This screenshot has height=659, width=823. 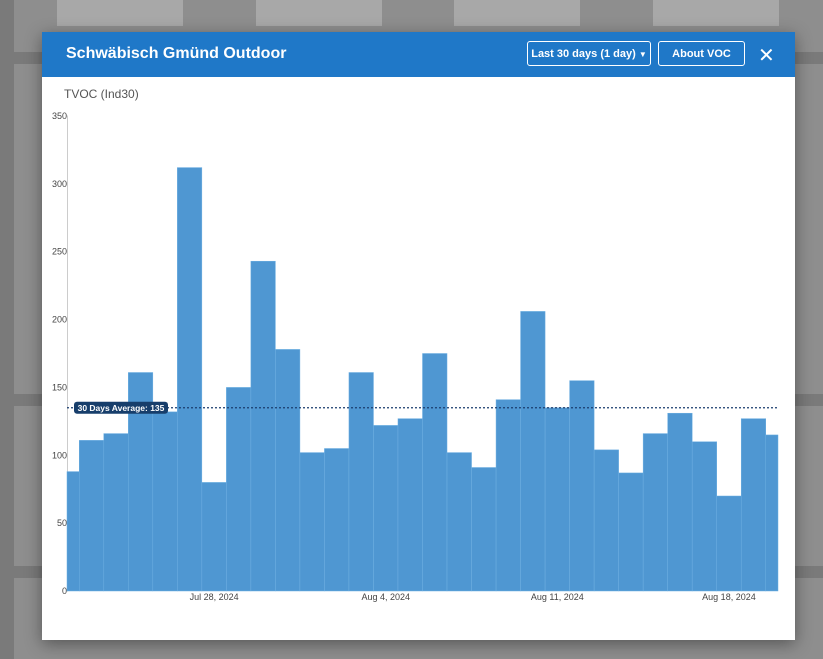 I want to click on x-tick-label: Aug 11, 2024, so click(x=557, y=597).